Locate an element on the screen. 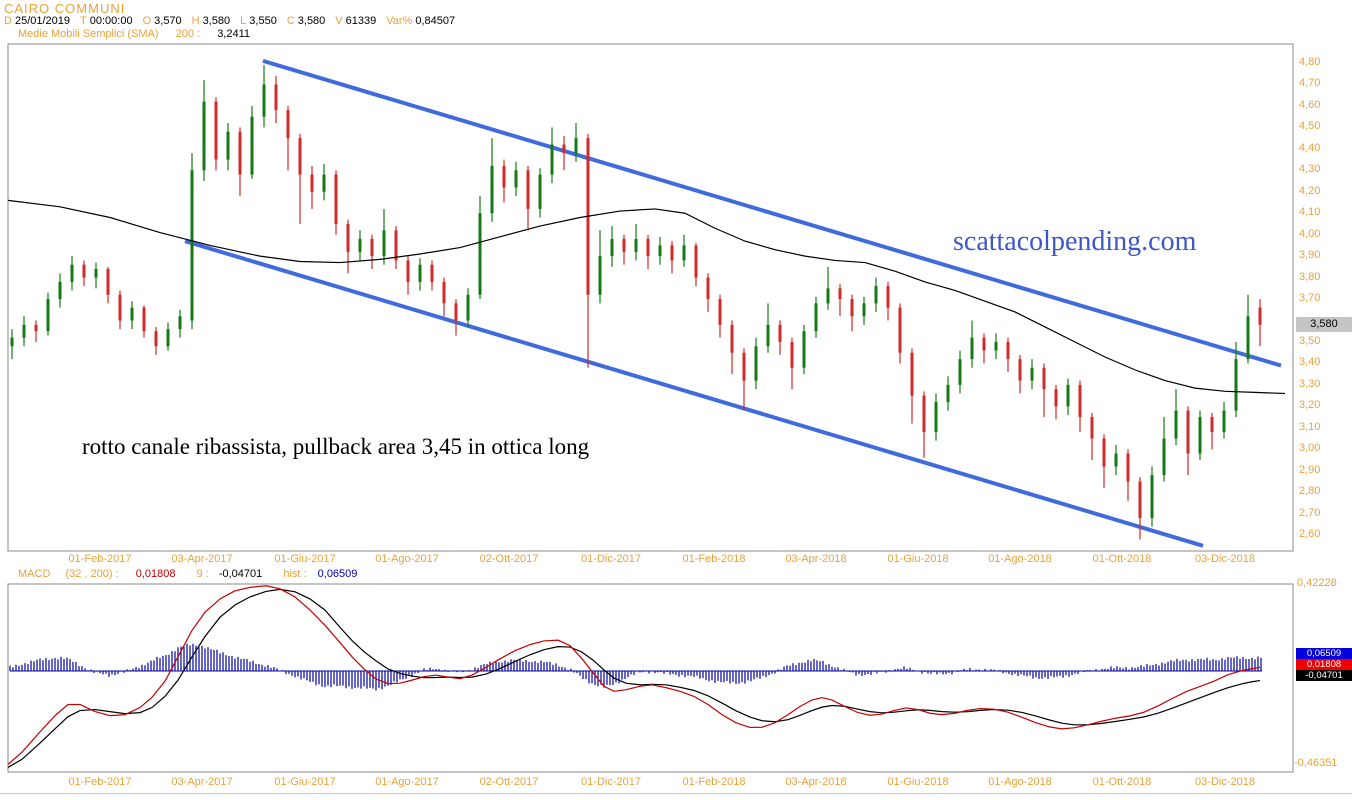  macd-signal-value: -0,04701 is located at coordinates (240, 574).